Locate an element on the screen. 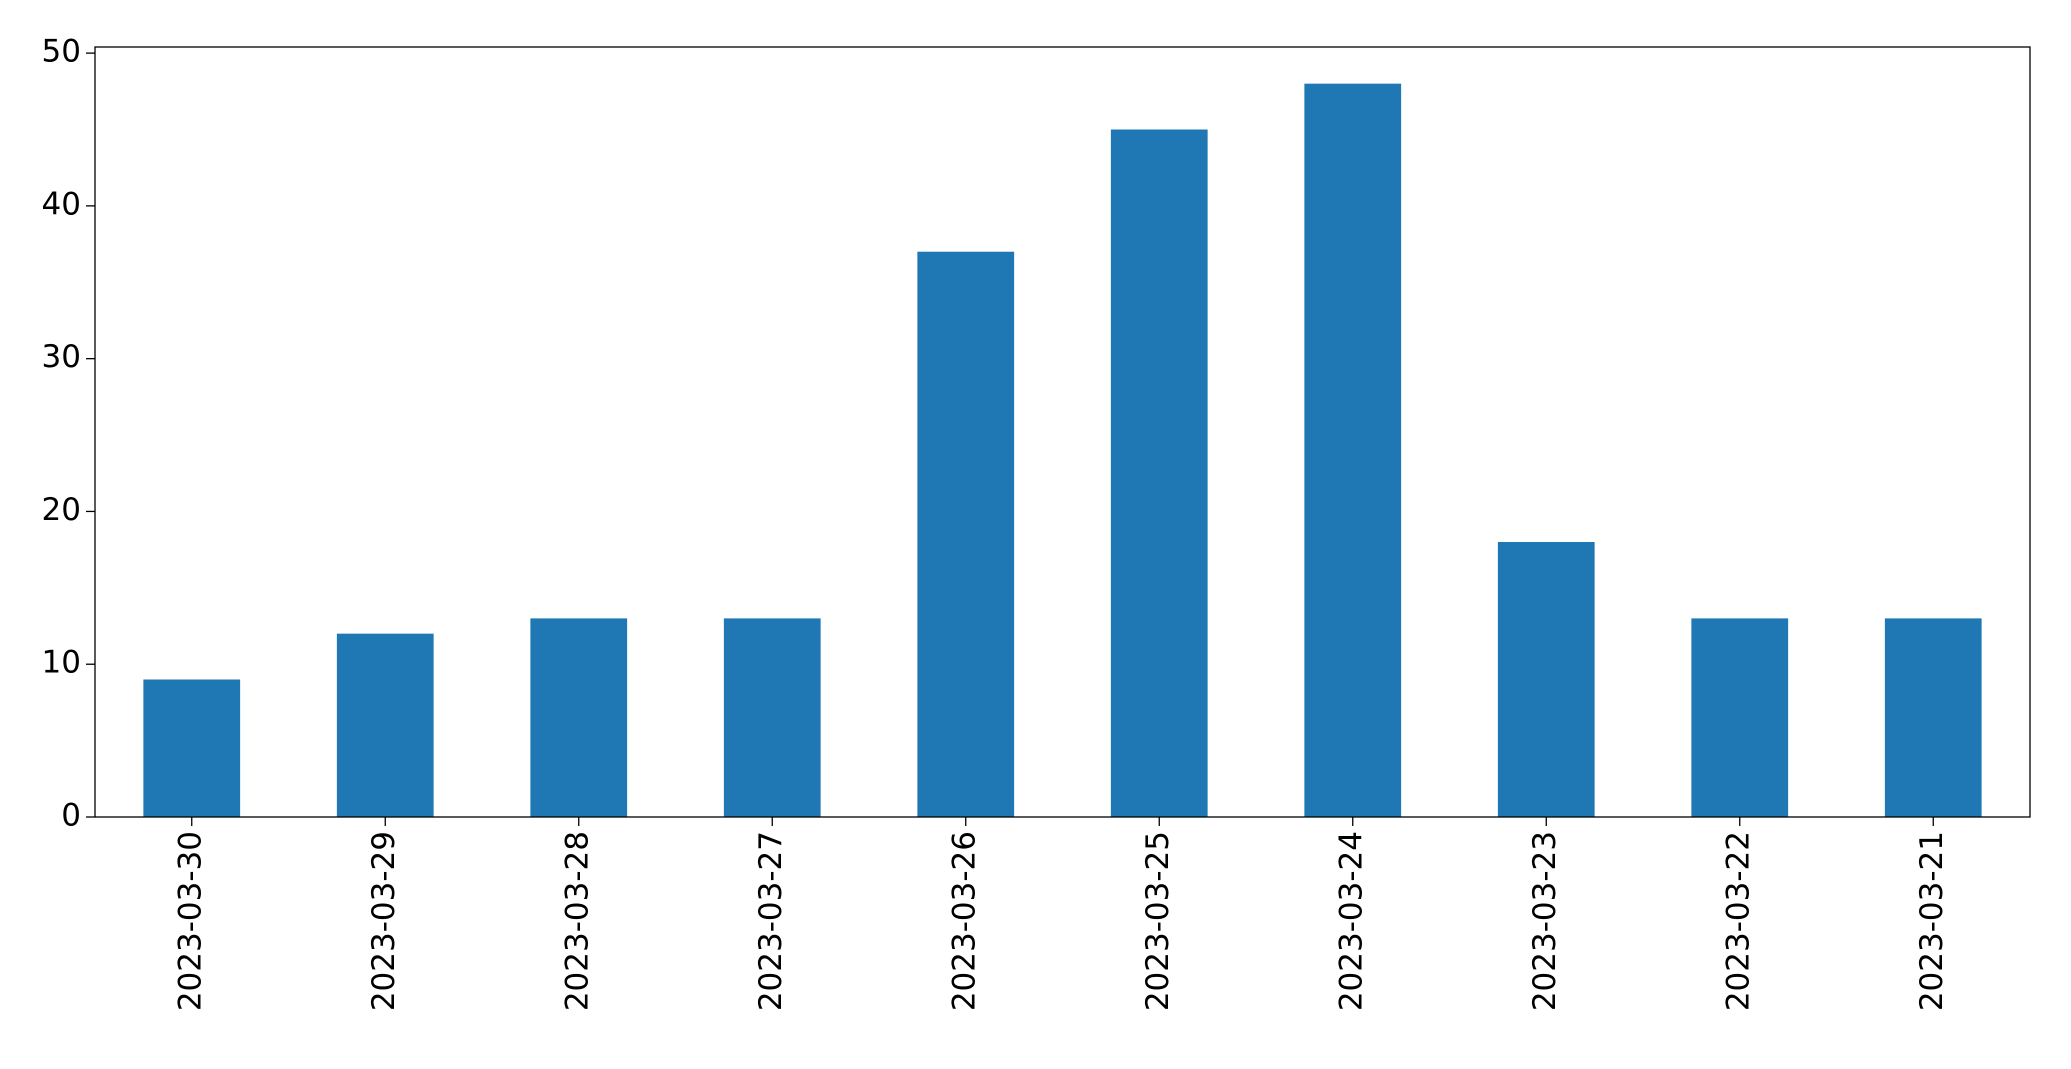 This screenshot has height=1069, width=2071. y-tick-label: 0 is located at coordinates (71, 816).